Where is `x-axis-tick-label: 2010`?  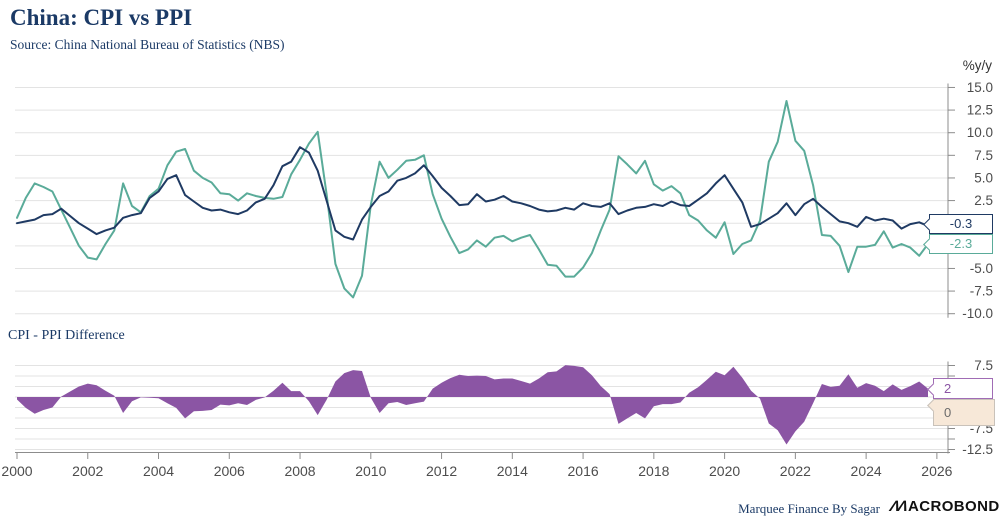
x-axis-tick-label: 2010 is located at coordinates (370, 471).